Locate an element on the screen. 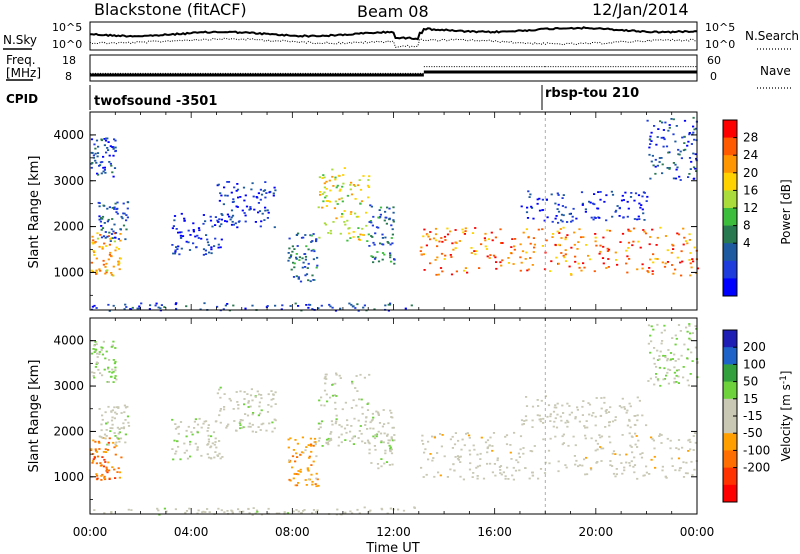 The height and width of the screenshot is (554, 800). noise-tick-left-top: 10^5 is located at coordinates (67, 27).